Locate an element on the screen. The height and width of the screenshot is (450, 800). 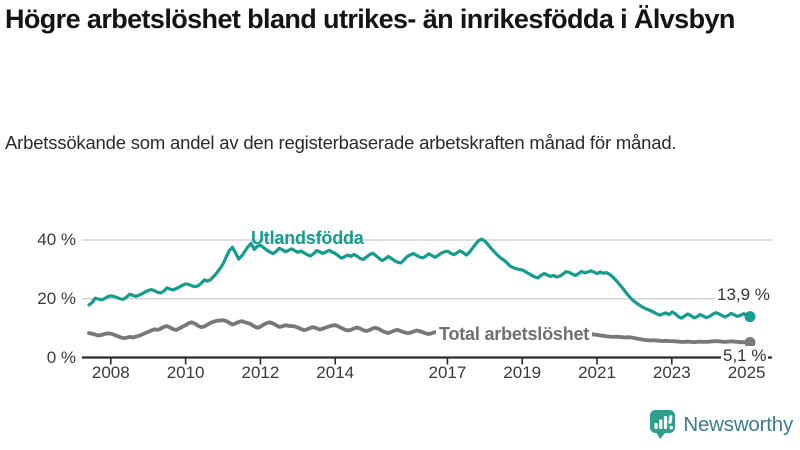
x-axis-label-2012: 2012 is located at coordinates (260, 372).